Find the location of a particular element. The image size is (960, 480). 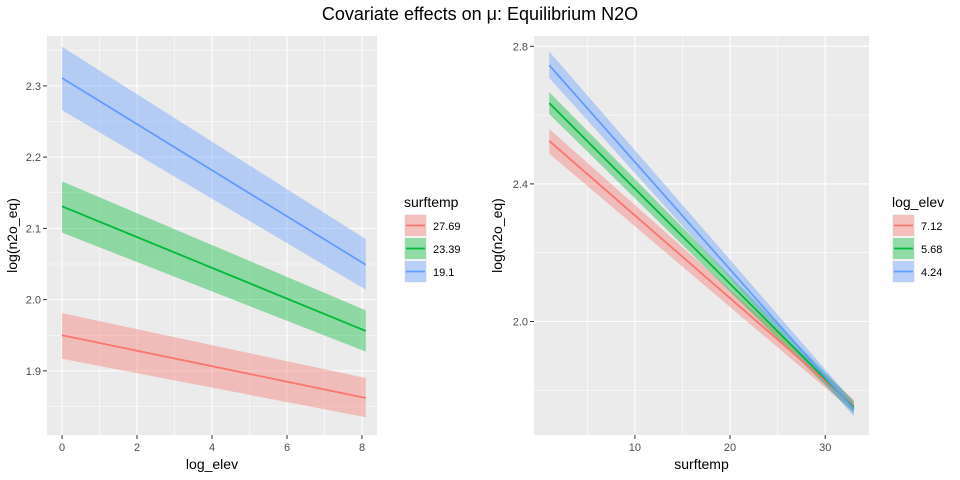

x-tick-label: 10 is located at coordinates (635, 448).